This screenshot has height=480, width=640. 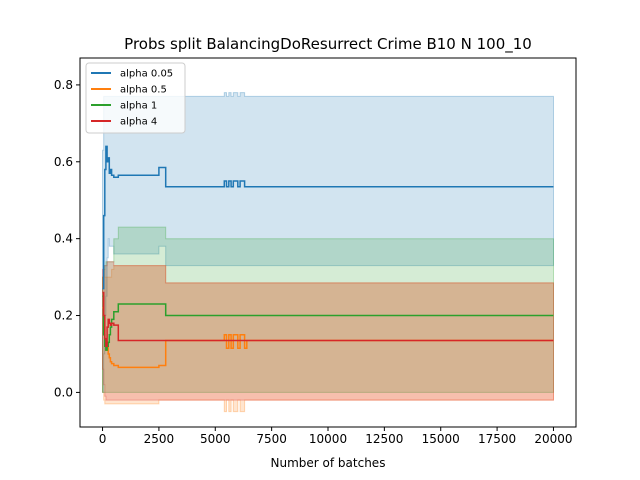 I want to click on y-axis: 0.0 0.2 0.4 0.6 0.8, so click(x=67, y=238).